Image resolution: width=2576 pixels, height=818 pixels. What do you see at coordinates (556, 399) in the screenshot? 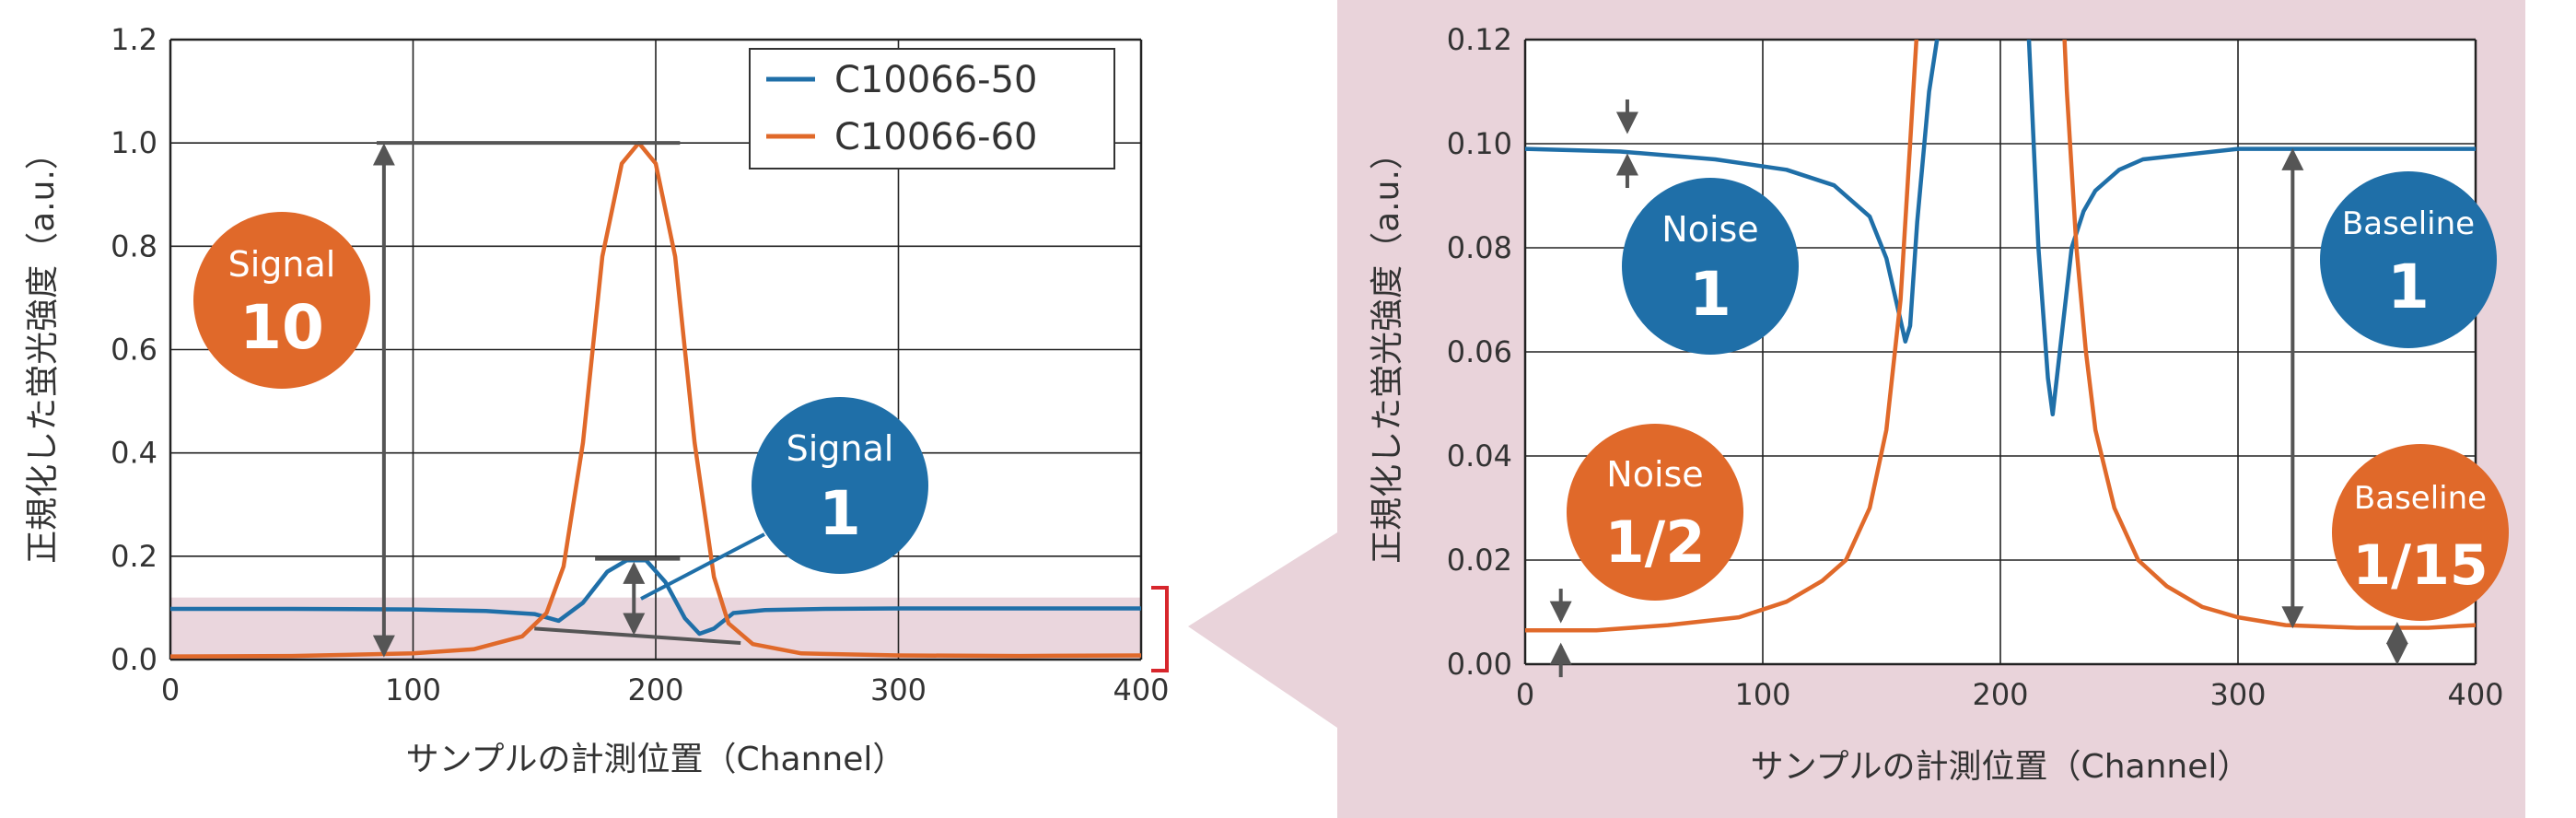
I see `left-annotation-marks` at bounding box center [556, 399].